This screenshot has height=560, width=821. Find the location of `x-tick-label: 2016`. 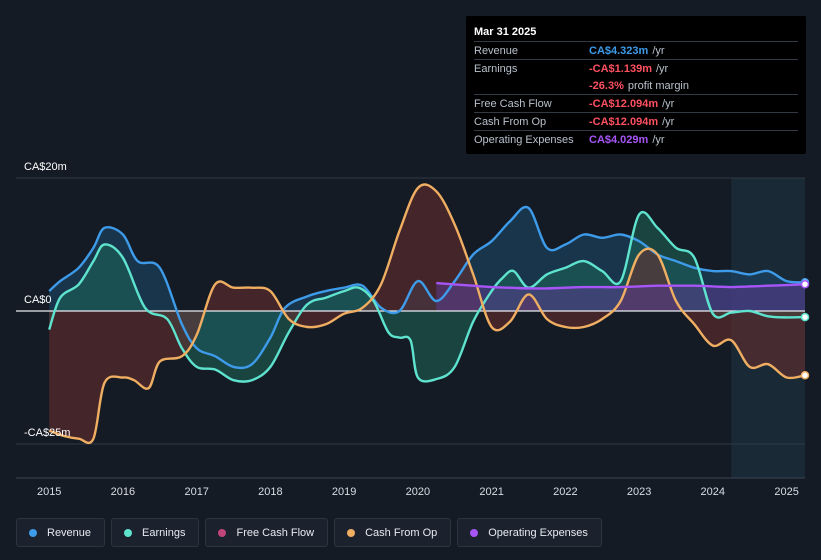

x-tick-label: 2016 is located at coordinates (123, 492).